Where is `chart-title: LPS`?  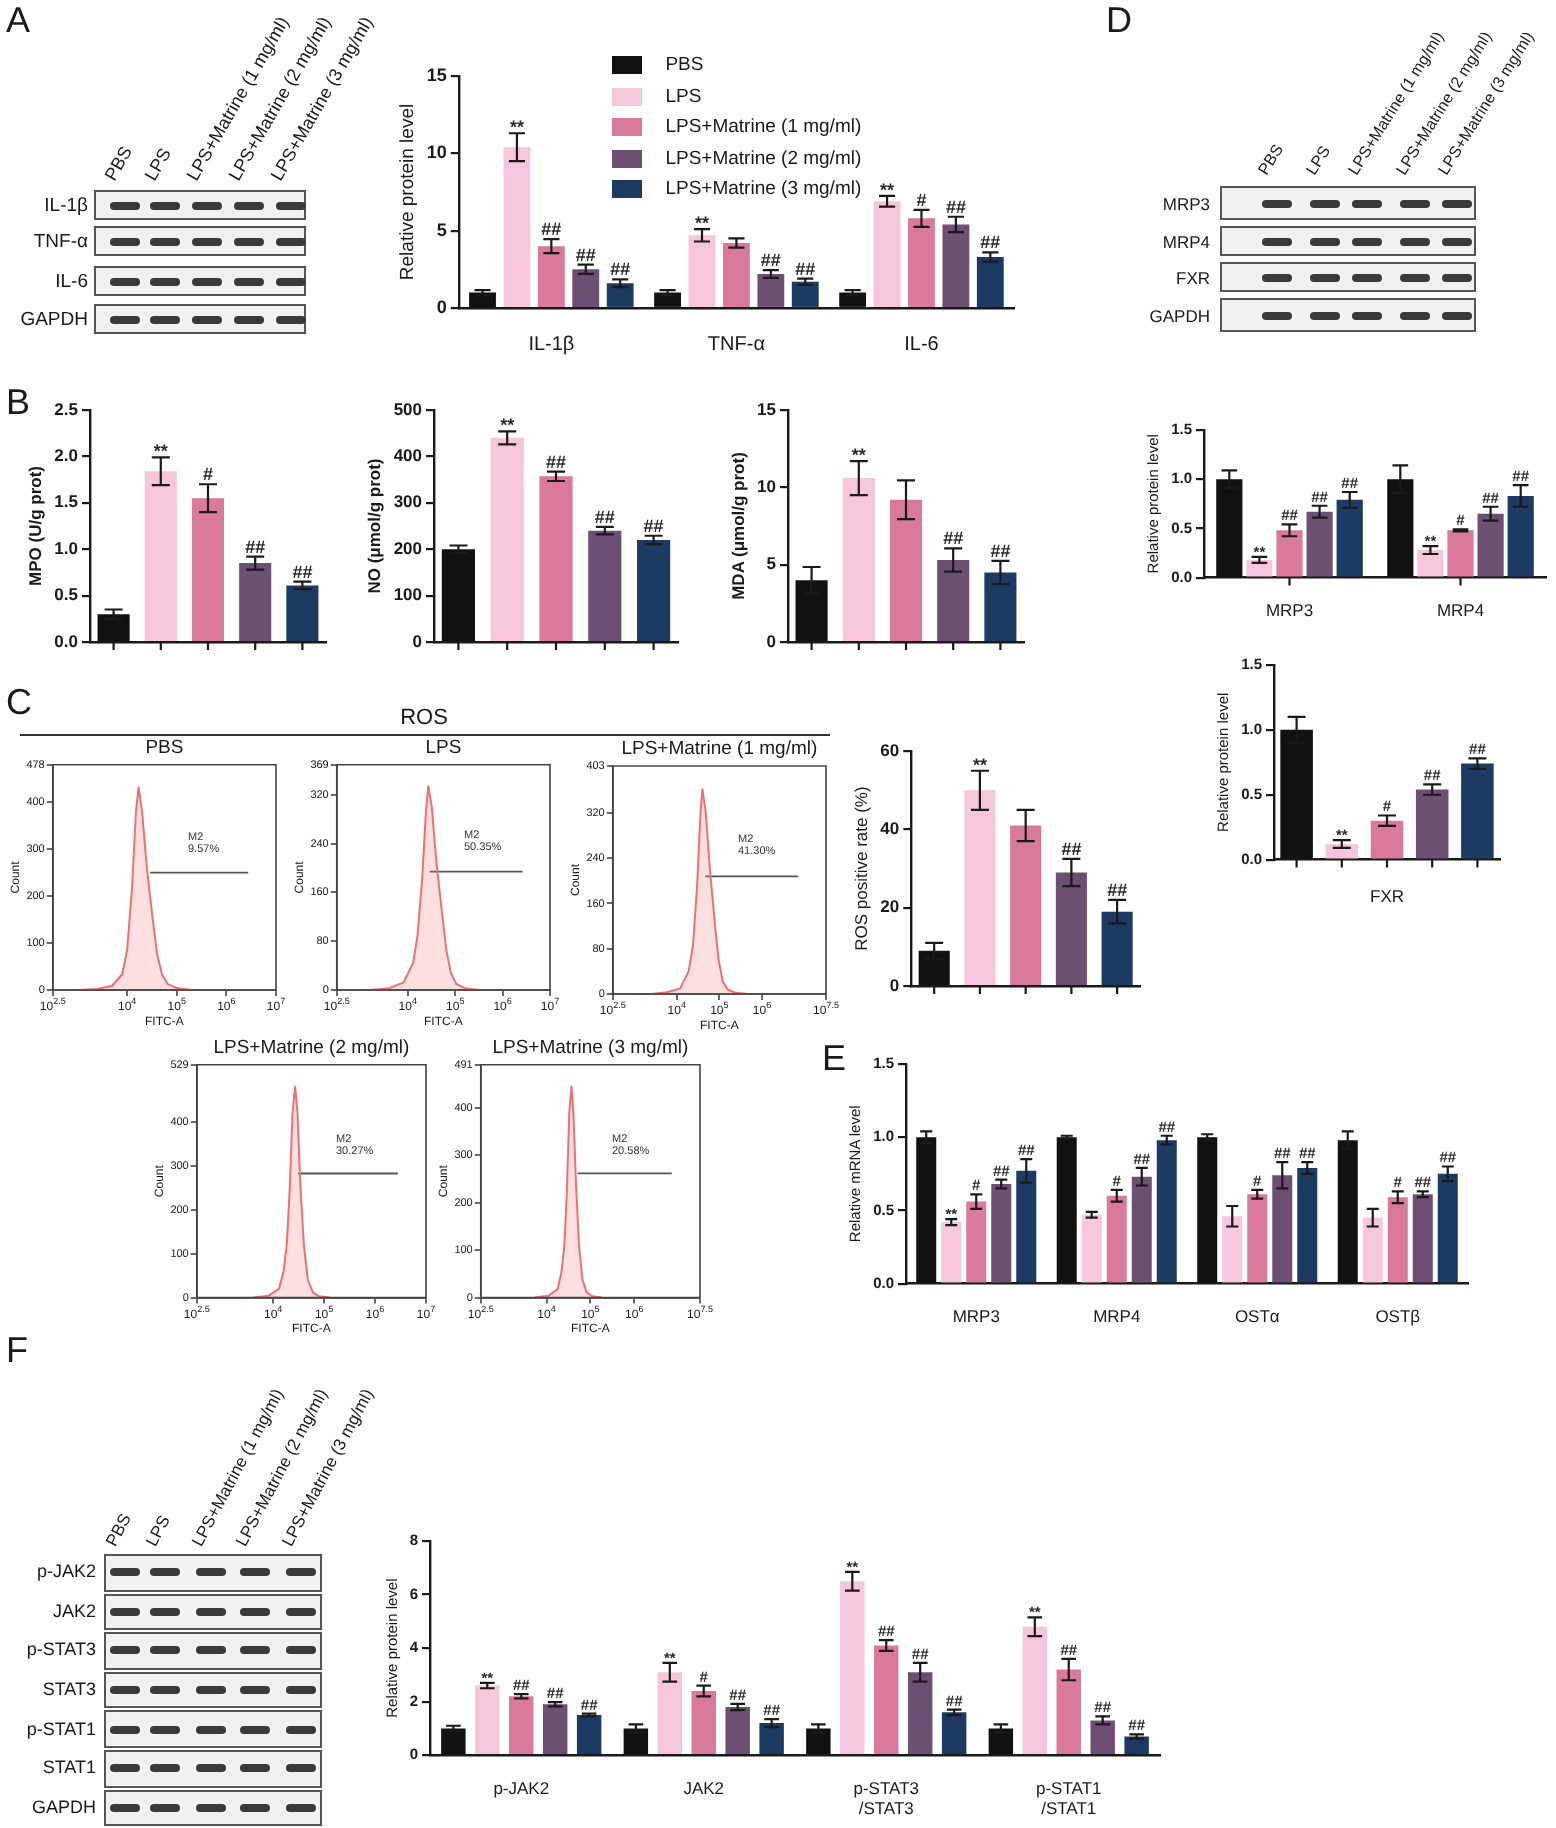
chart-title: LPS is located at coordinates (443, 747).